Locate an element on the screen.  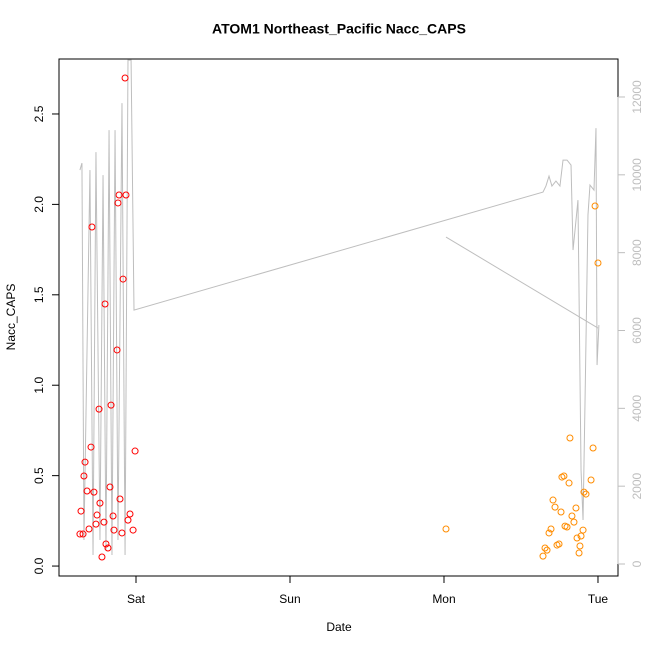
y-tick-label: 1.0 is located at coordinates (39, 385).